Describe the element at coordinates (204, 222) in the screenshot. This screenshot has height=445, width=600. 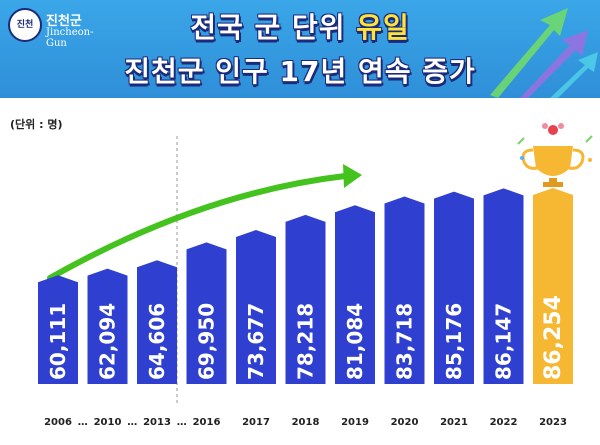
I see `growth-arrow` at that location.